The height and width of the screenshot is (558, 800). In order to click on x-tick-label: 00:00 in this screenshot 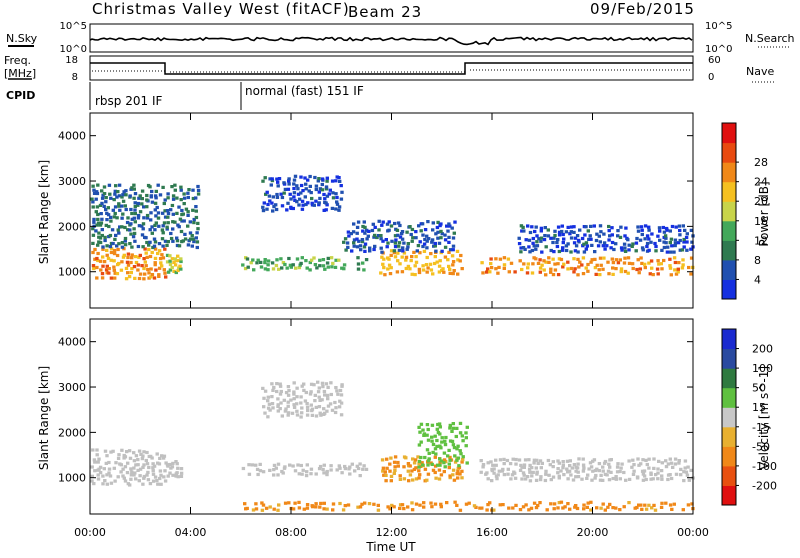, I will do `click(90, 532)`.